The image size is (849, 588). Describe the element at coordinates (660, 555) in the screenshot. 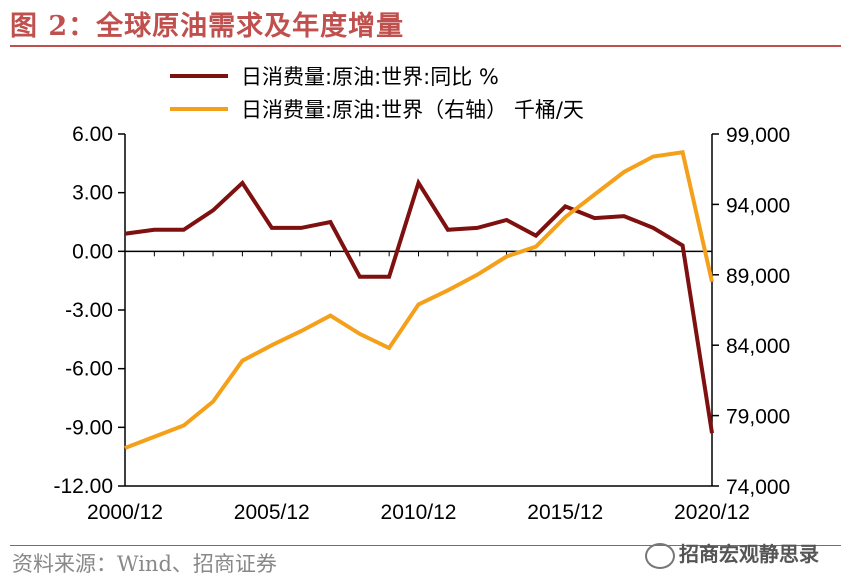

I see `wechat-icon` at that location.